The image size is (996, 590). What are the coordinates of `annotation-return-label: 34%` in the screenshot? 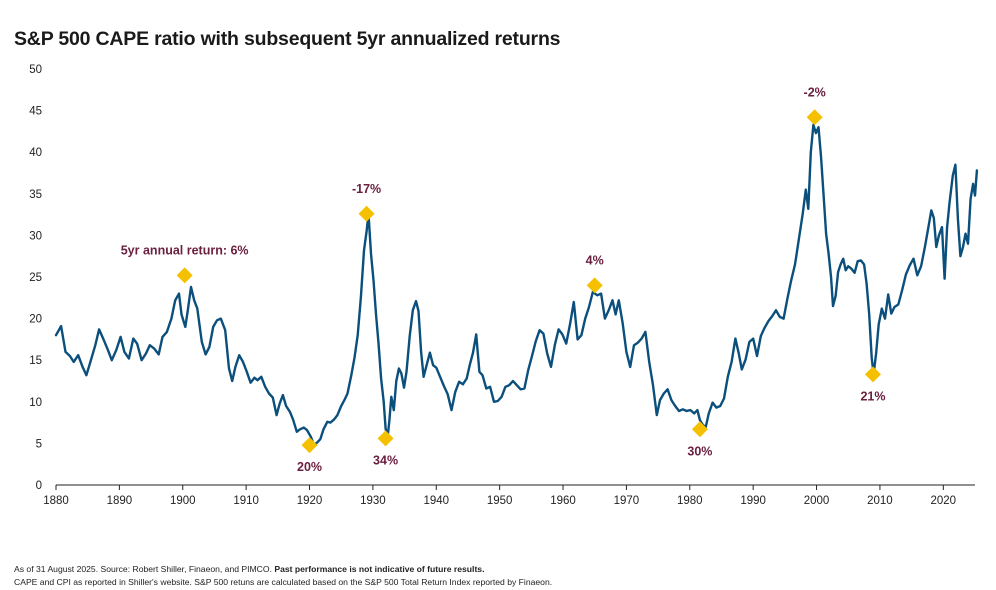 It's located at (385, 460).